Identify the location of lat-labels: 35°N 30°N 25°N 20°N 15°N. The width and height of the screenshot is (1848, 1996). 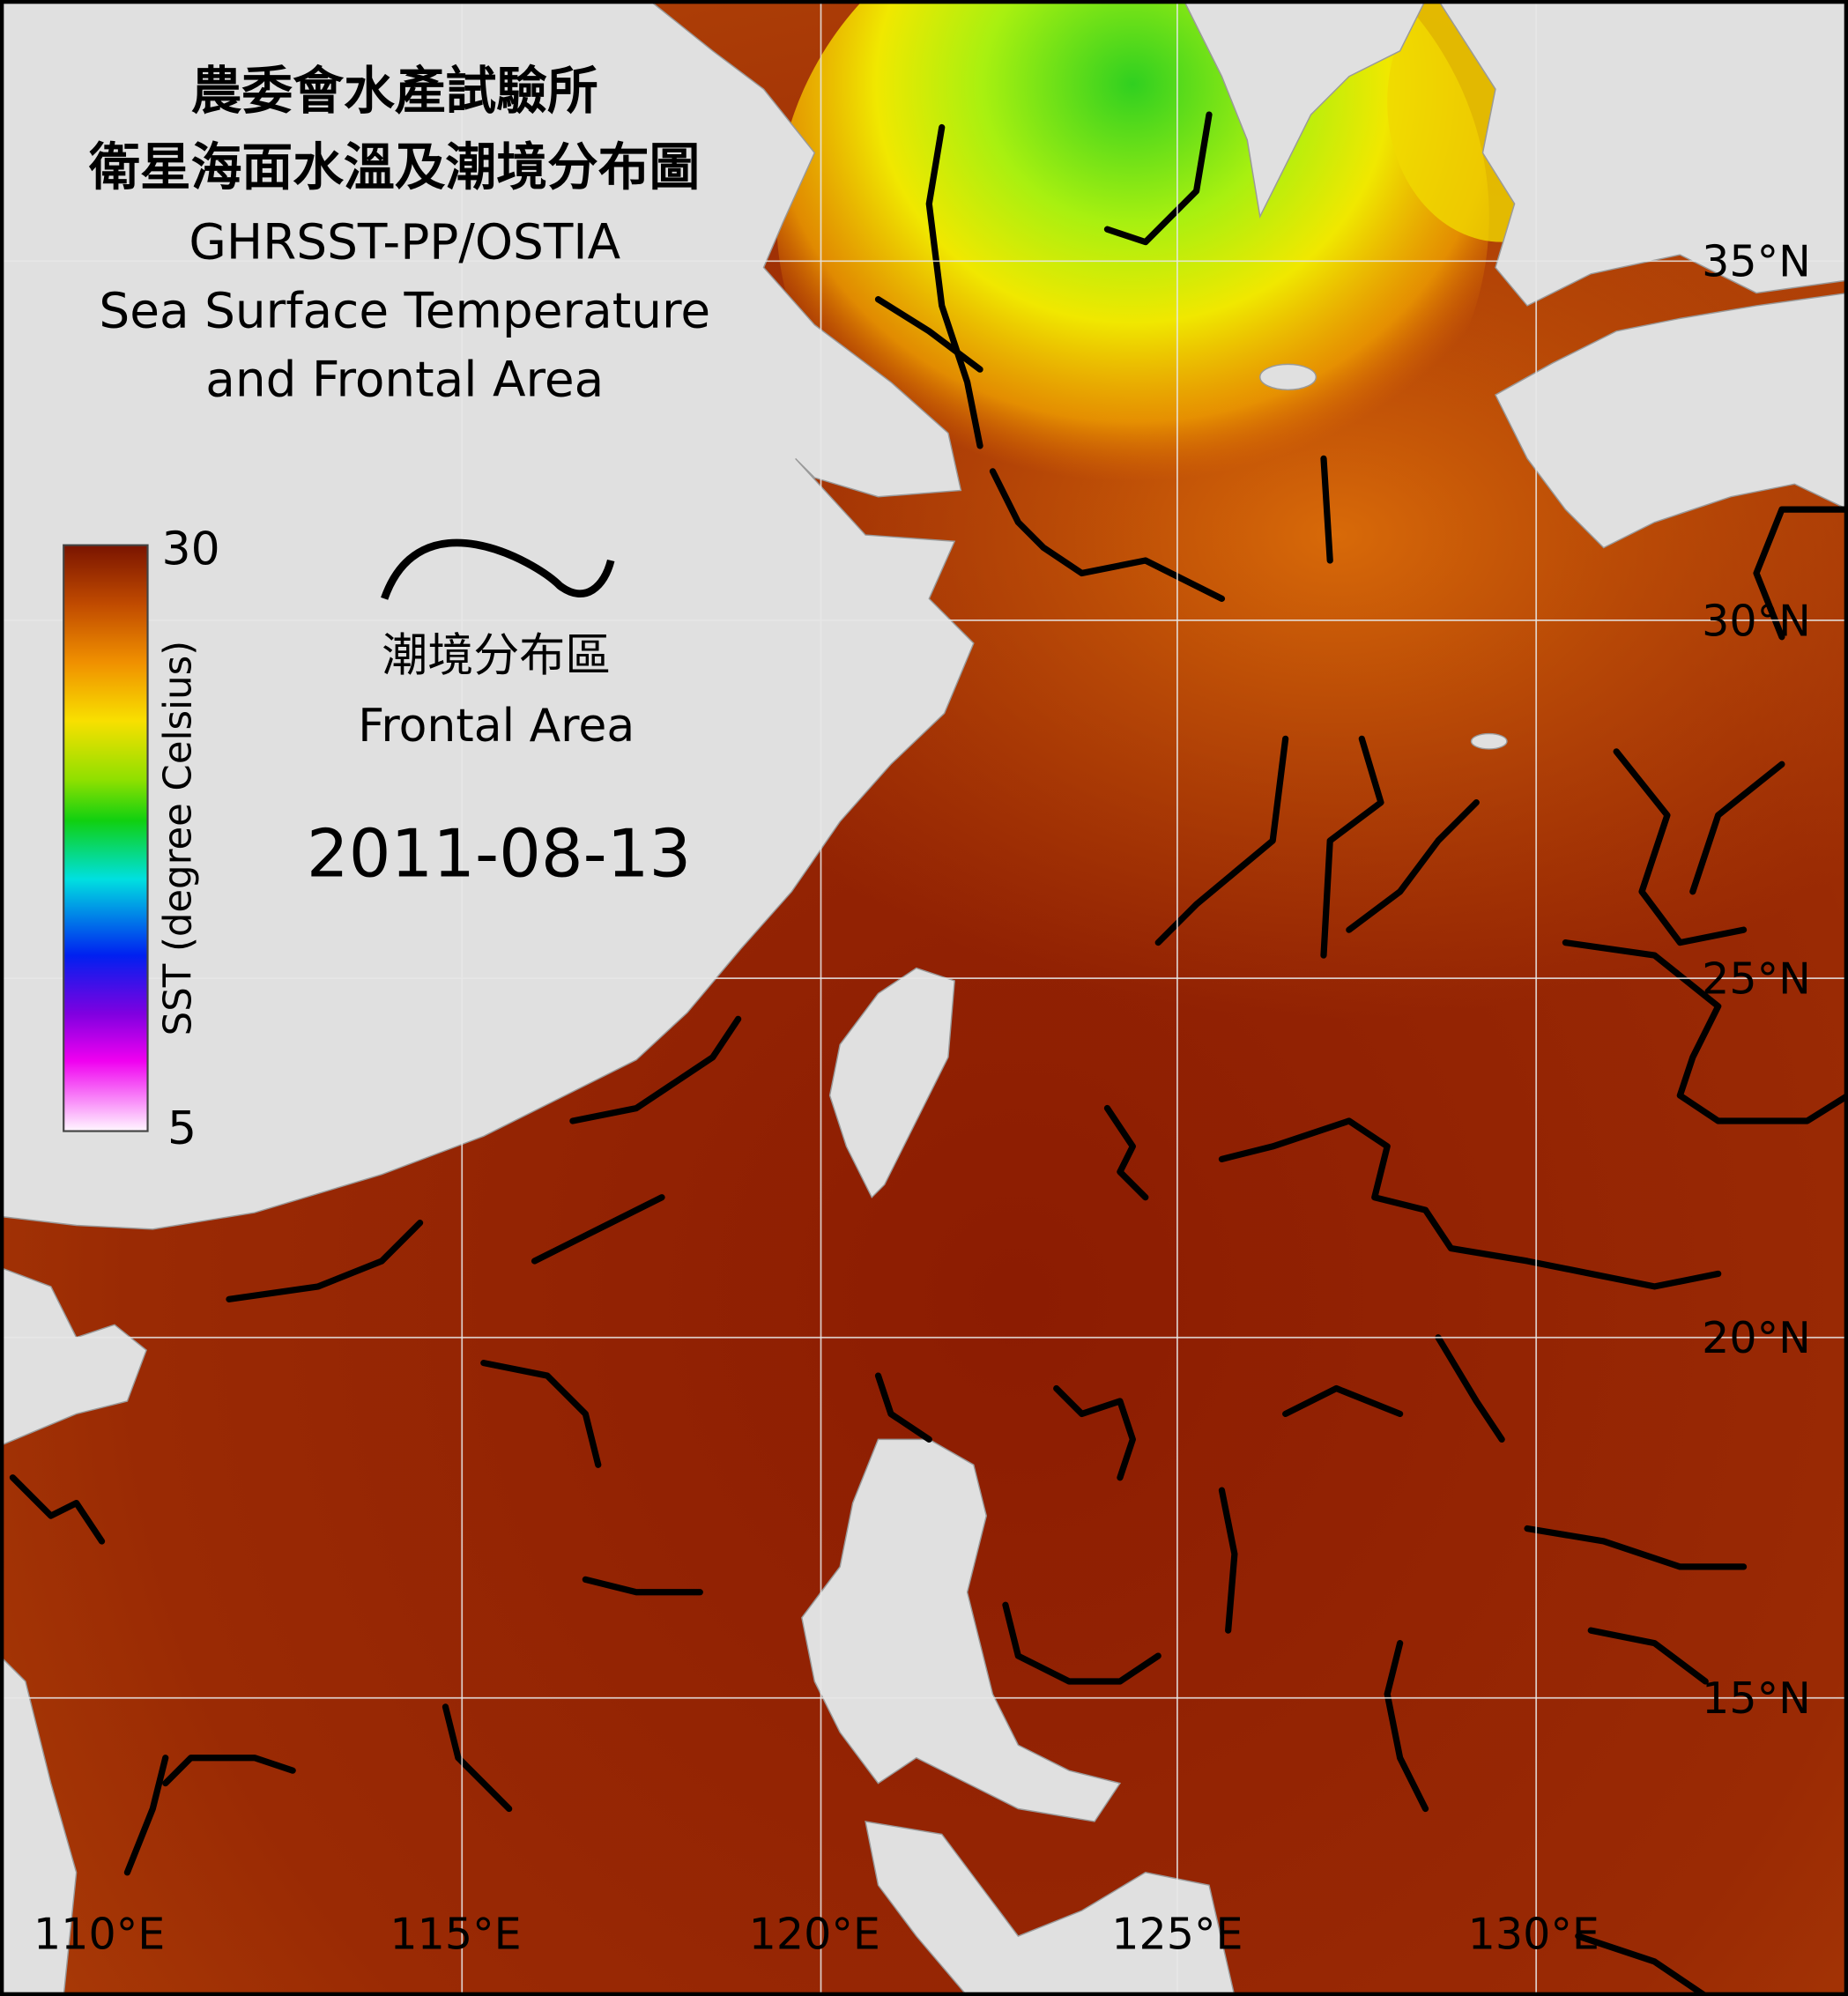
(1756, 980).